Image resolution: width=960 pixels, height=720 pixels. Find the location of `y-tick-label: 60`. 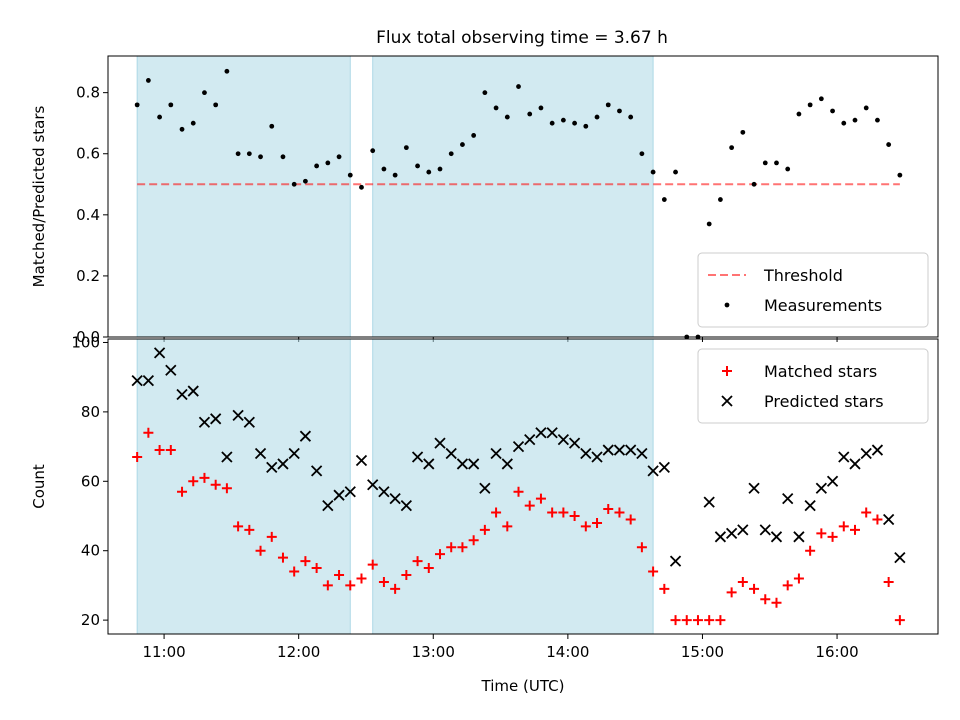

y-tick-label: 60 is located at coordinates (90, 481).